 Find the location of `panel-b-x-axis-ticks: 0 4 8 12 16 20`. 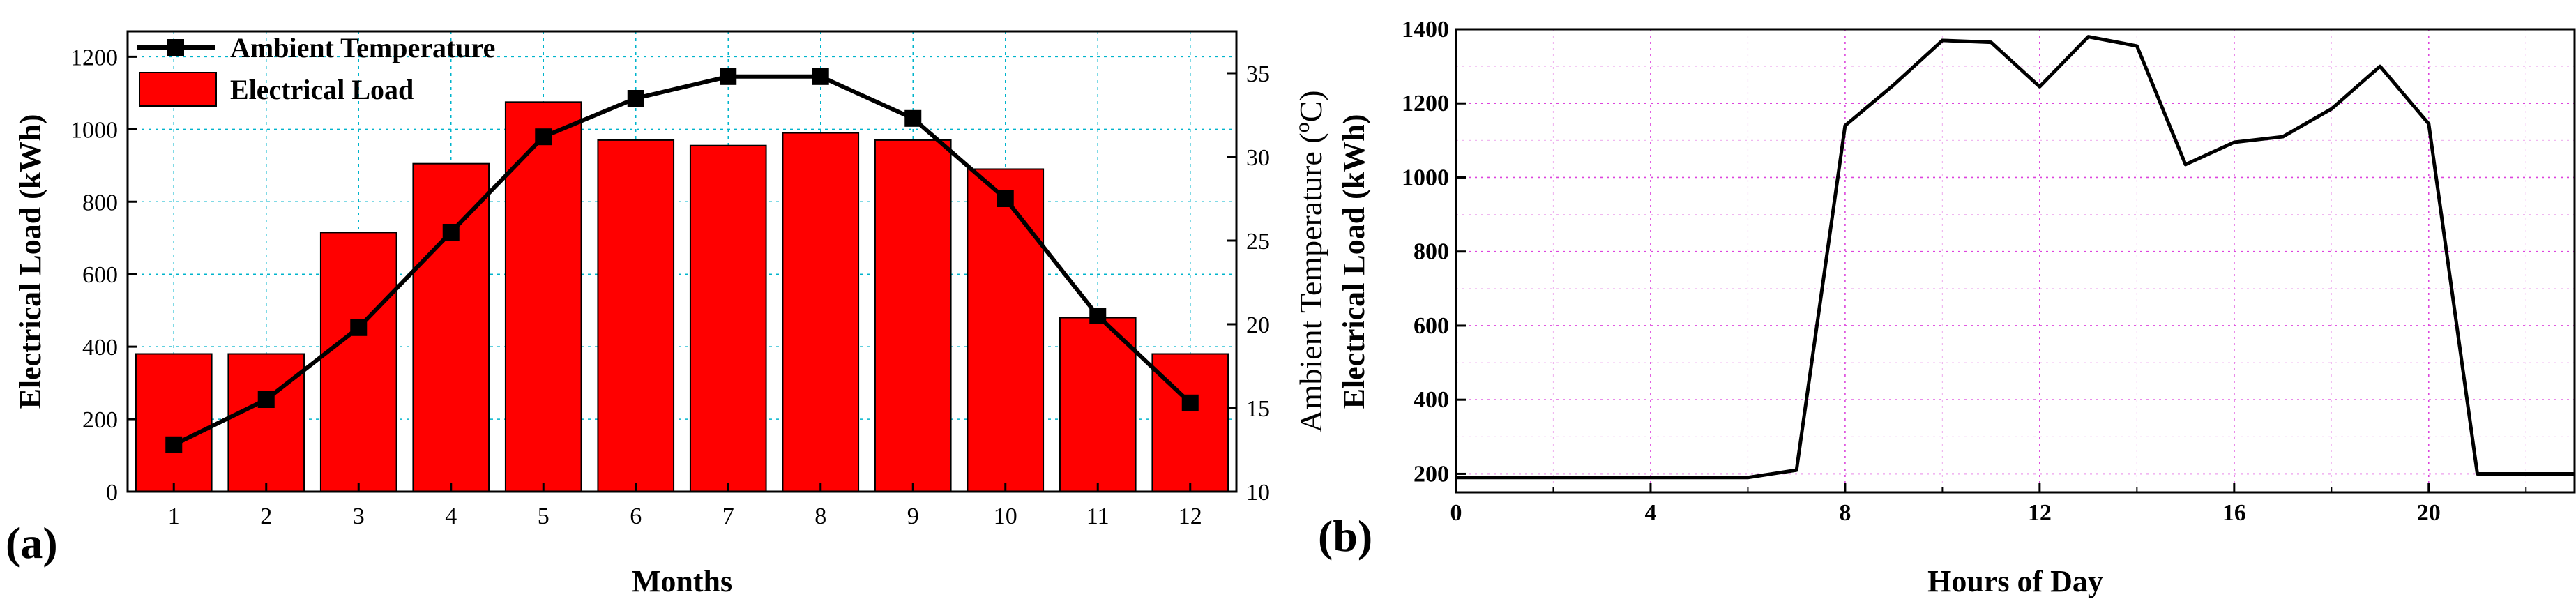

panel-b-x-axis-ticks: 0 4 8 12 16 20 is located at coordinates (1988, 505).